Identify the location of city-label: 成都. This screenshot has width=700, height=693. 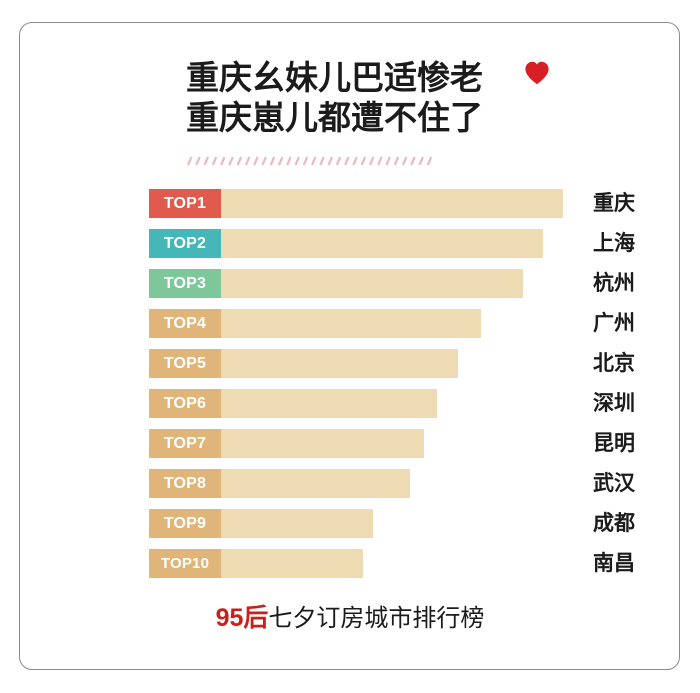
(614, 523).